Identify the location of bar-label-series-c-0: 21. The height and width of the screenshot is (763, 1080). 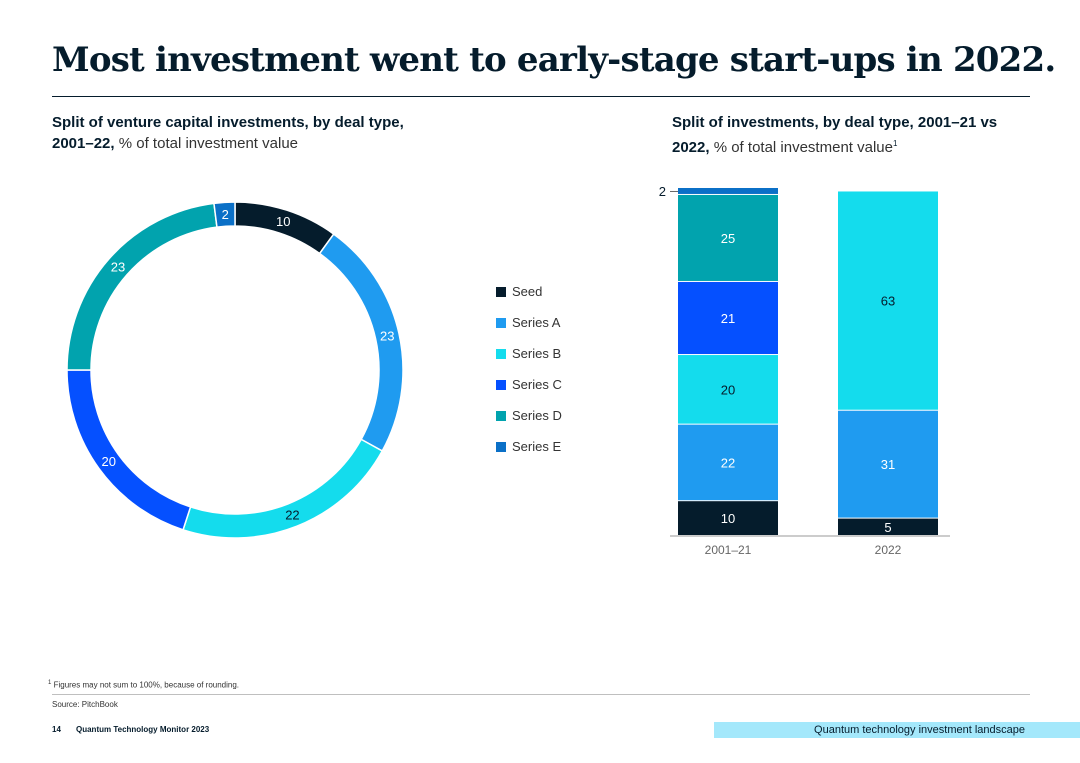
(728, 318).